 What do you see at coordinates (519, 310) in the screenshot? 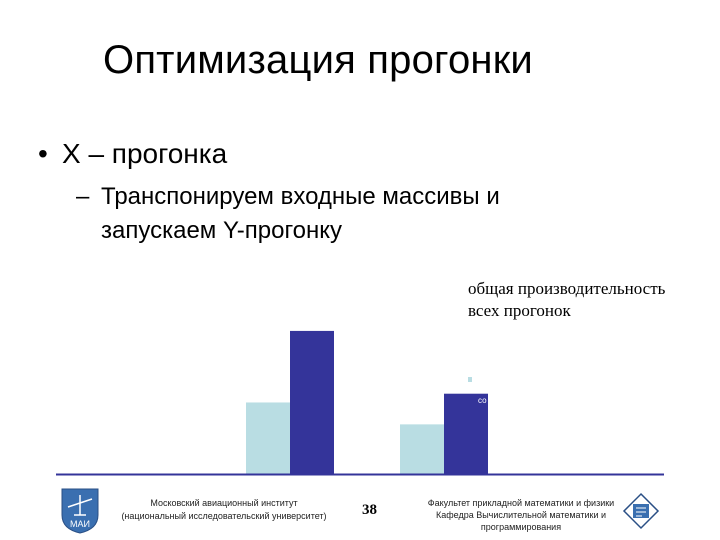
I see `chart-caption-line-2: всех прогонок` at bounding box center [519, 310].